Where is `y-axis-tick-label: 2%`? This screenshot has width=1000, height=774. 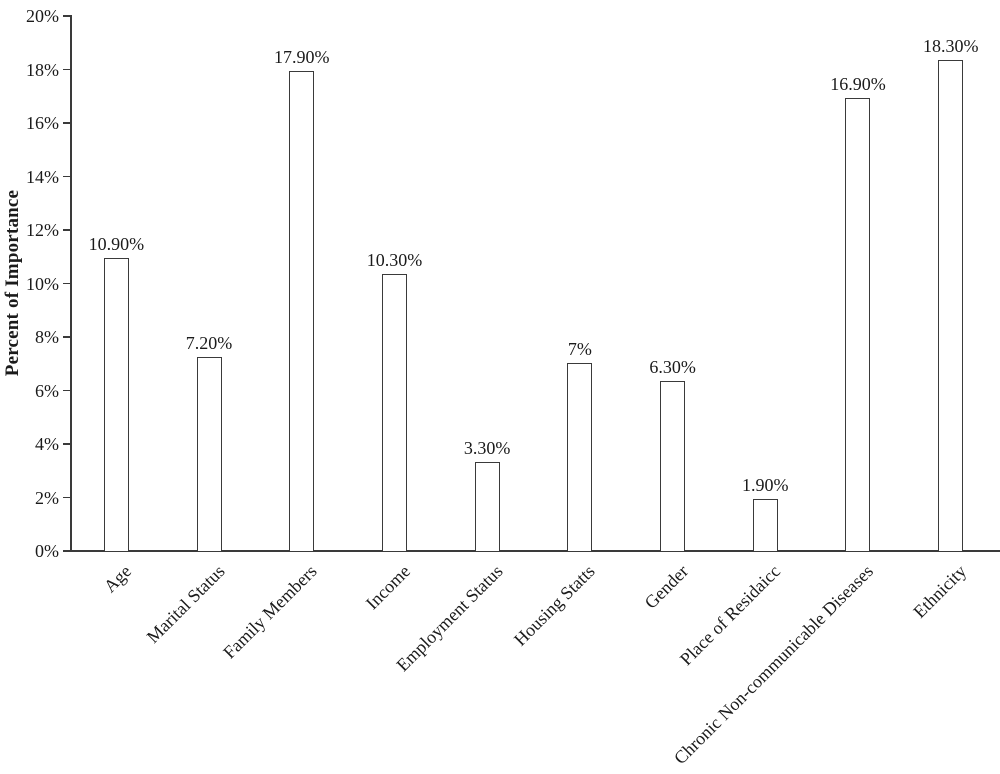
y-axis-tick-label: 2% is located at coordinates (47, 497).